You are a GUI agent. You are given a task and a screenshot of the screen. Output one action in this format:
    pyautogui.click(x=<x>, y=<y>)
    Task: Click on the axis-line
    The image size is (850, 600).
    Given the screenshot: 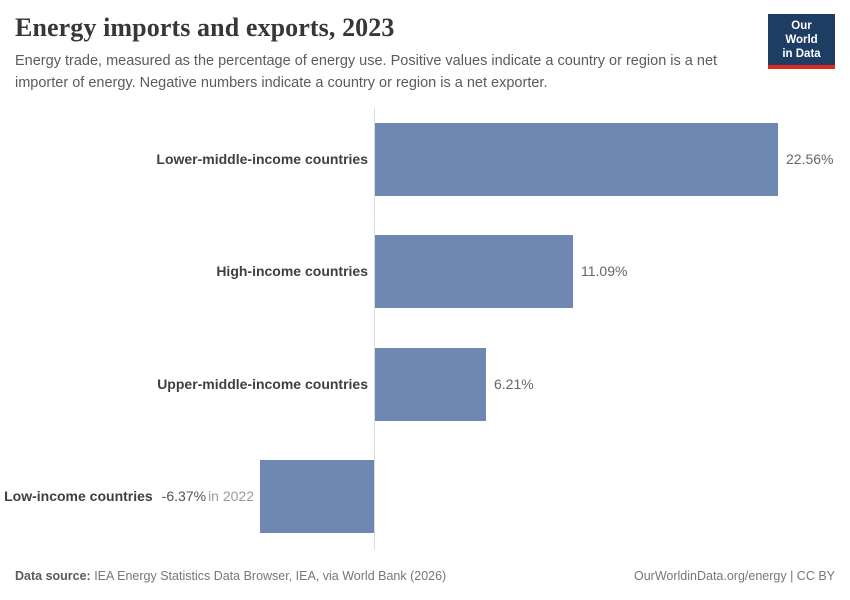 What is the action you would take?
    pyautogui.click(x=374, y=329)
    